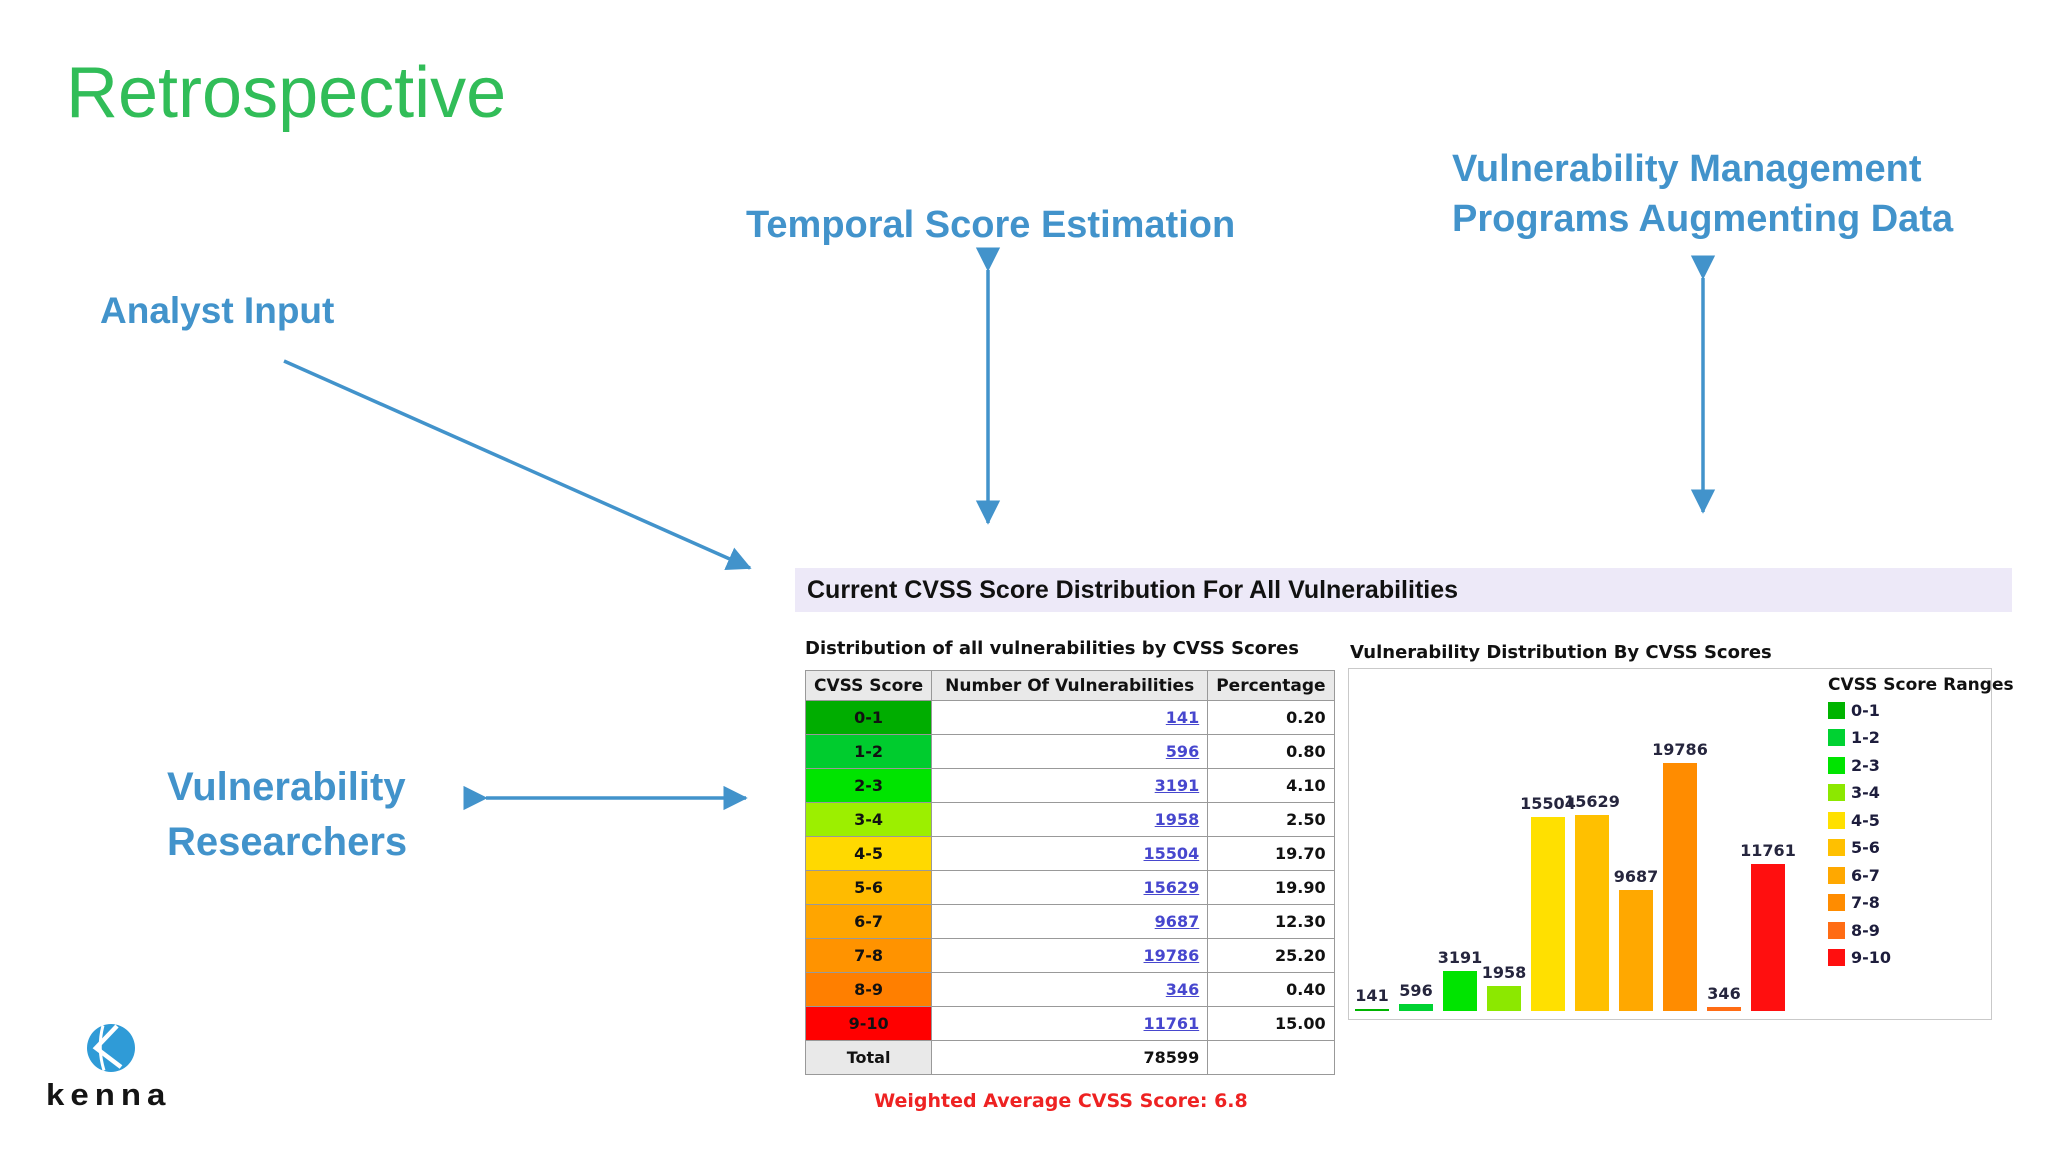 This screenshot has height=1152, width=2048. What do you see at coordinates (1865, 847) in the screenshot?
I see `legend-label: 5-6` at bounding box center [1865, 847].